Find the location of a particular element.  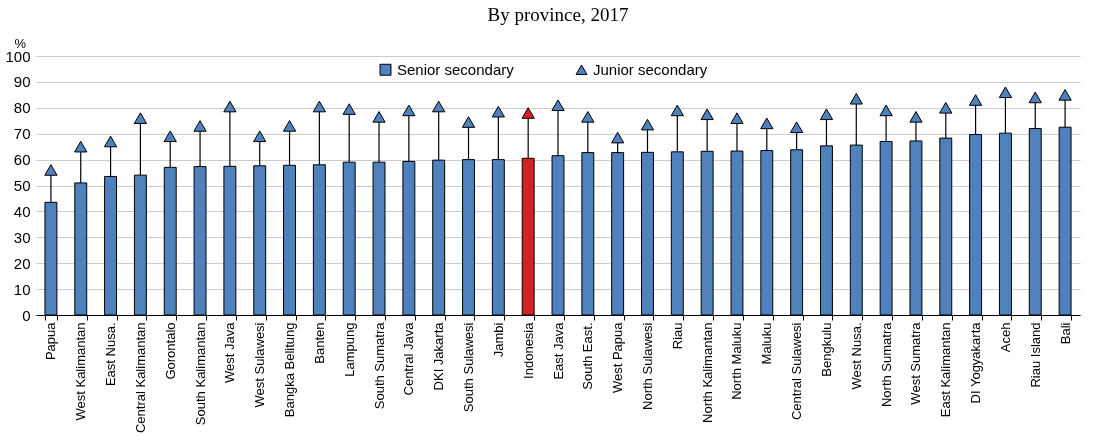

x-tick-label: North Maluku is located at coordinates (737, 361).